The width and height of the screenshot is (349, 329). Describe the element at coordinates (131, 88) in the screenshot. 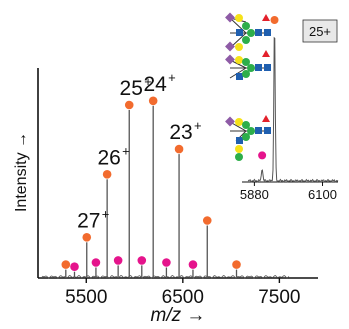

I see `charge-state-label: 25` at that location.